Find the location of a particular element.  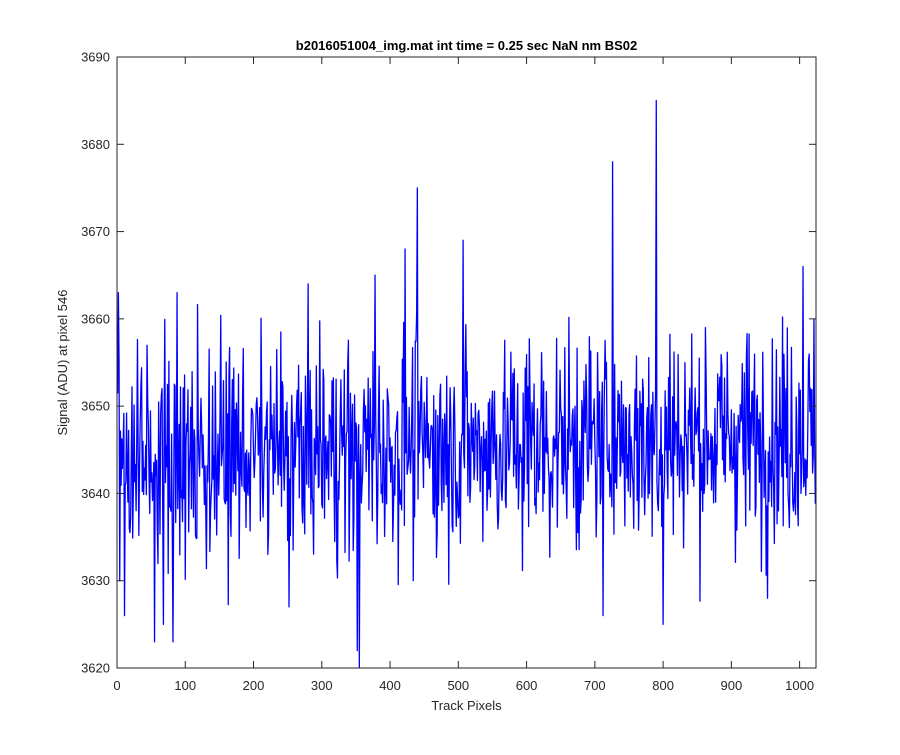

y-axis-label: Signal (ADU) at pixel 546 is located at coordinates (62, 363).